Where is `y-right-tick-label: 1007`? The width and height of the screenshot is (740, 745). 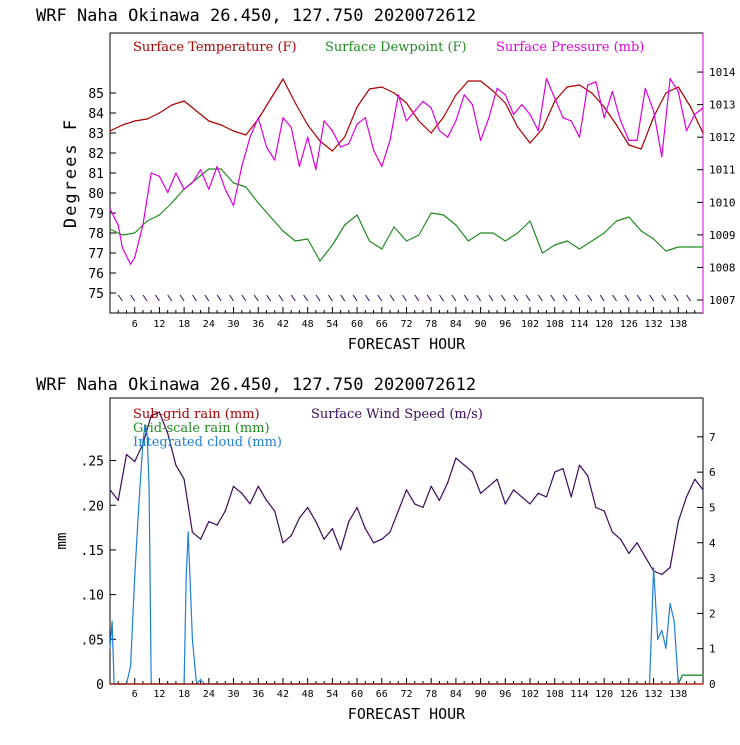 y-right-tick-label: 1007 is located at coordinates (722, 300).